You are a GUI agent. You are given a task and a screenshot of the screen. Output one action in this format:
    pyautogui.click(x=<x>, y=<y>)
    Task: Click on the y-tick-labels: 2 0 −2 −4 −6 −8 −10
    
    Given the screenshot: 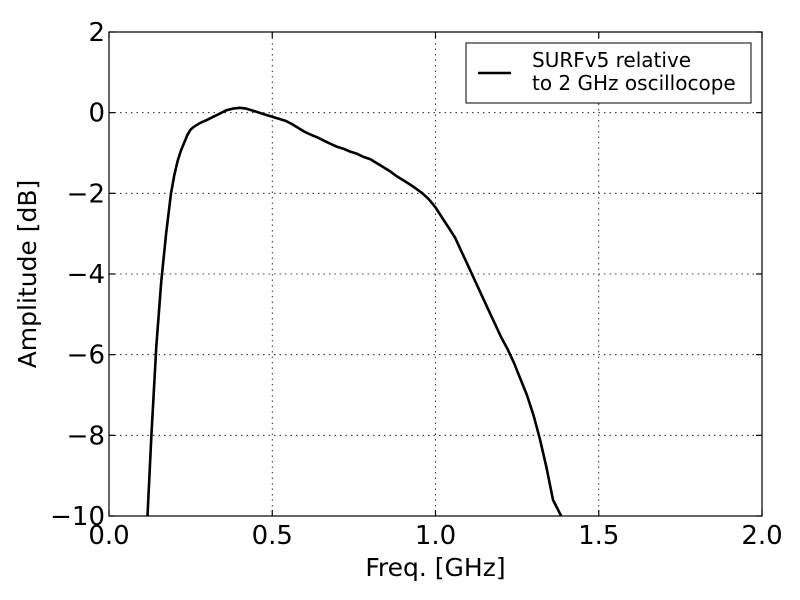 What is the action you would take?
    pyautogui.click(x=77, y=275)
    